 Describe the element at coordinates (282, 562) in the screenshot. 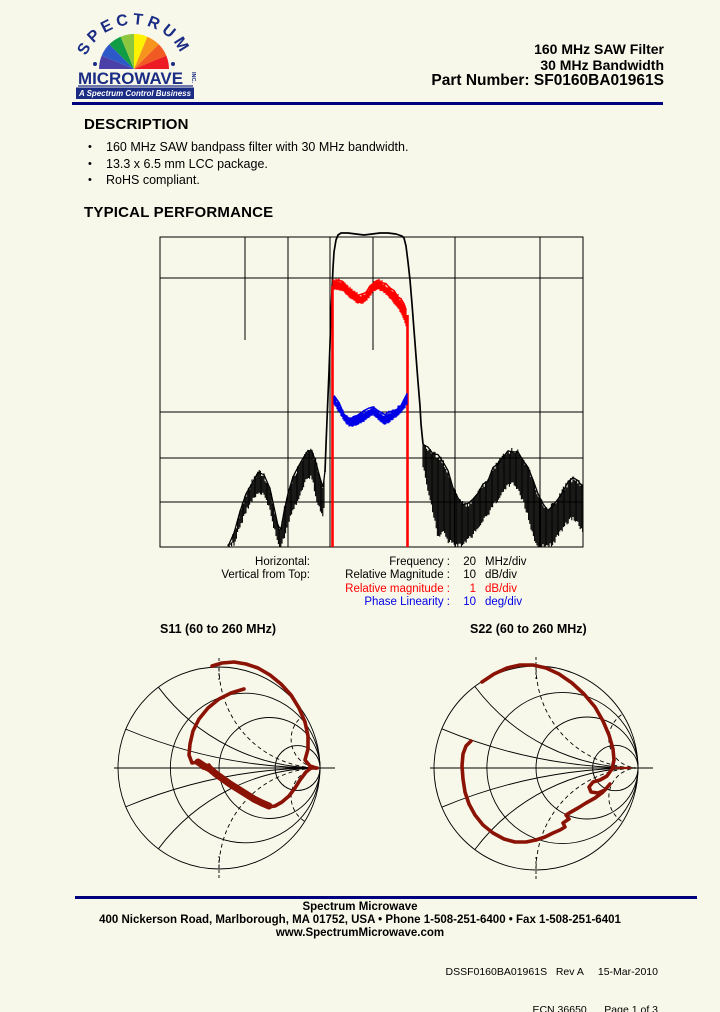

I see `legend-group: Horizontal:` at that location.